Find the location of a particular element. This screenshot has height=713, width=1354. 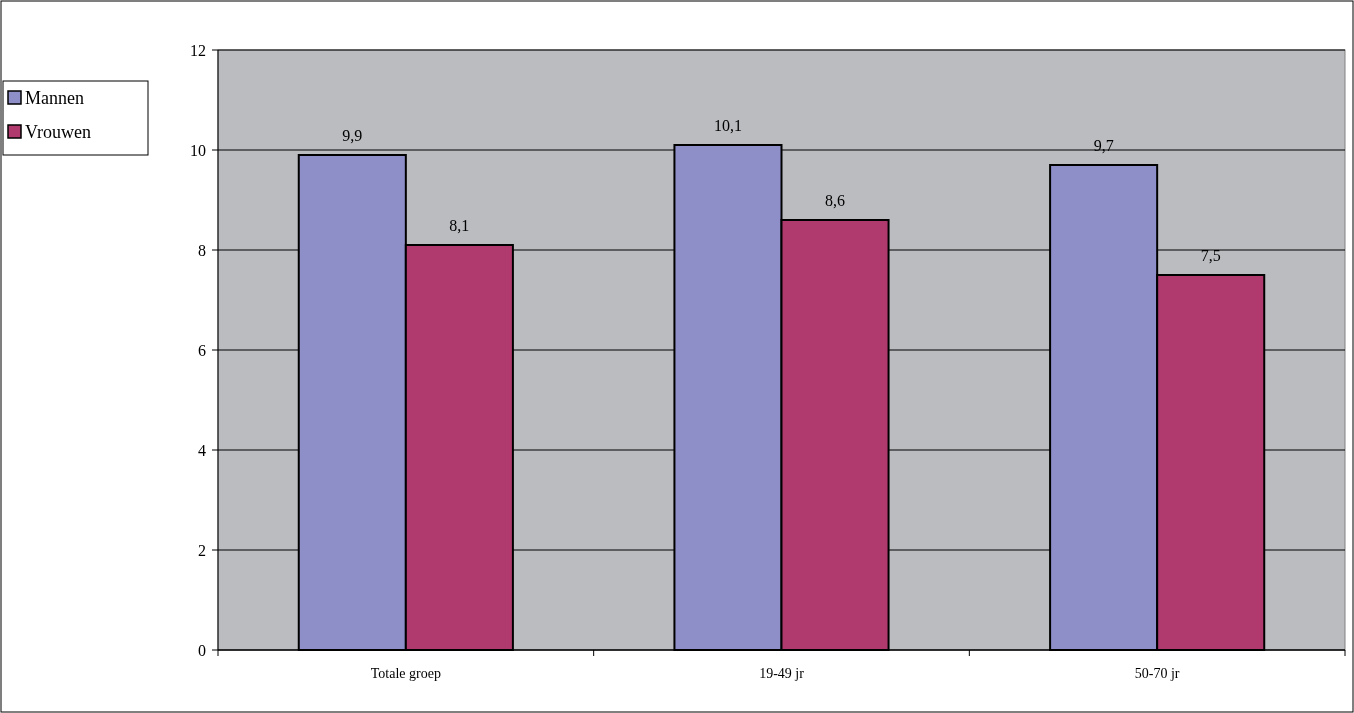

data-label: 7,5 is located at coordinates (1210, 255).